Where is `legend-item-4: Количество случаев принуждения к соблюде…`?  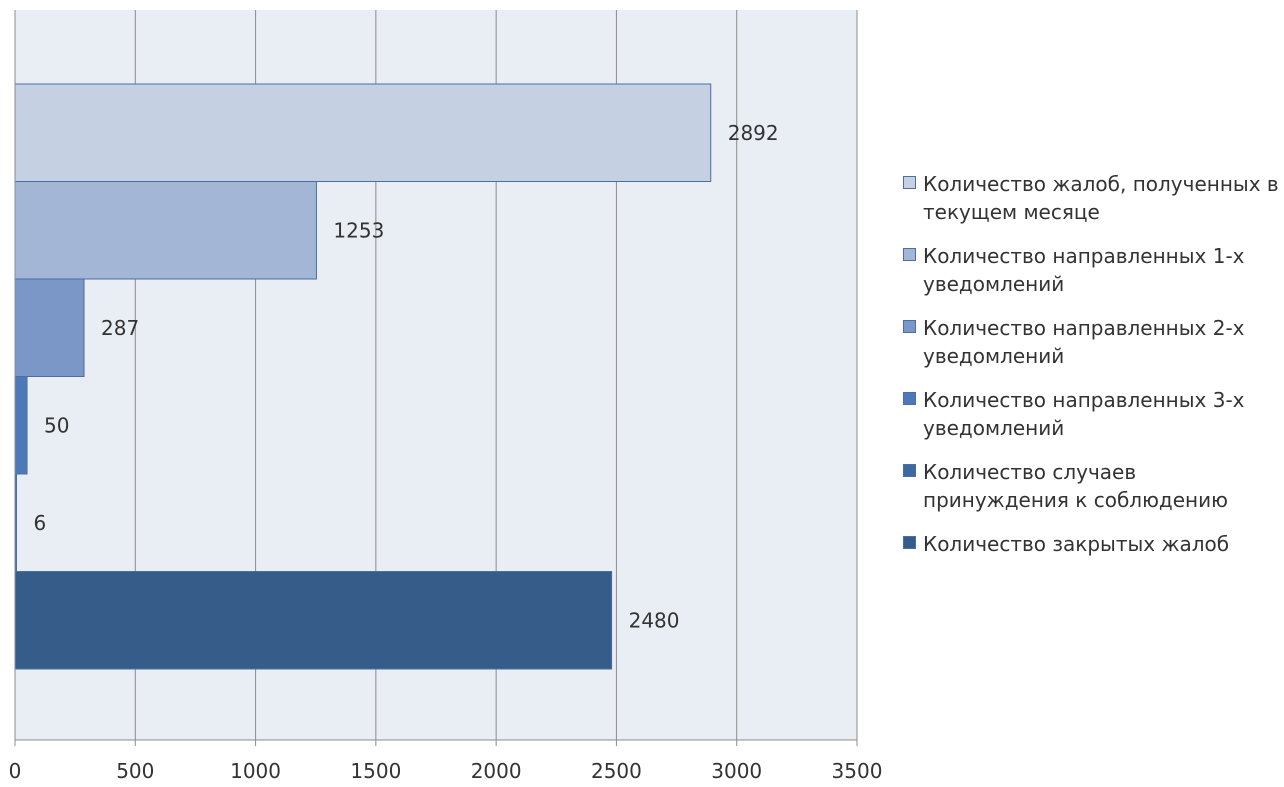
legend-item-4: Количество случаев принуждения к соблюде… is located at coordinates (1093, 486).